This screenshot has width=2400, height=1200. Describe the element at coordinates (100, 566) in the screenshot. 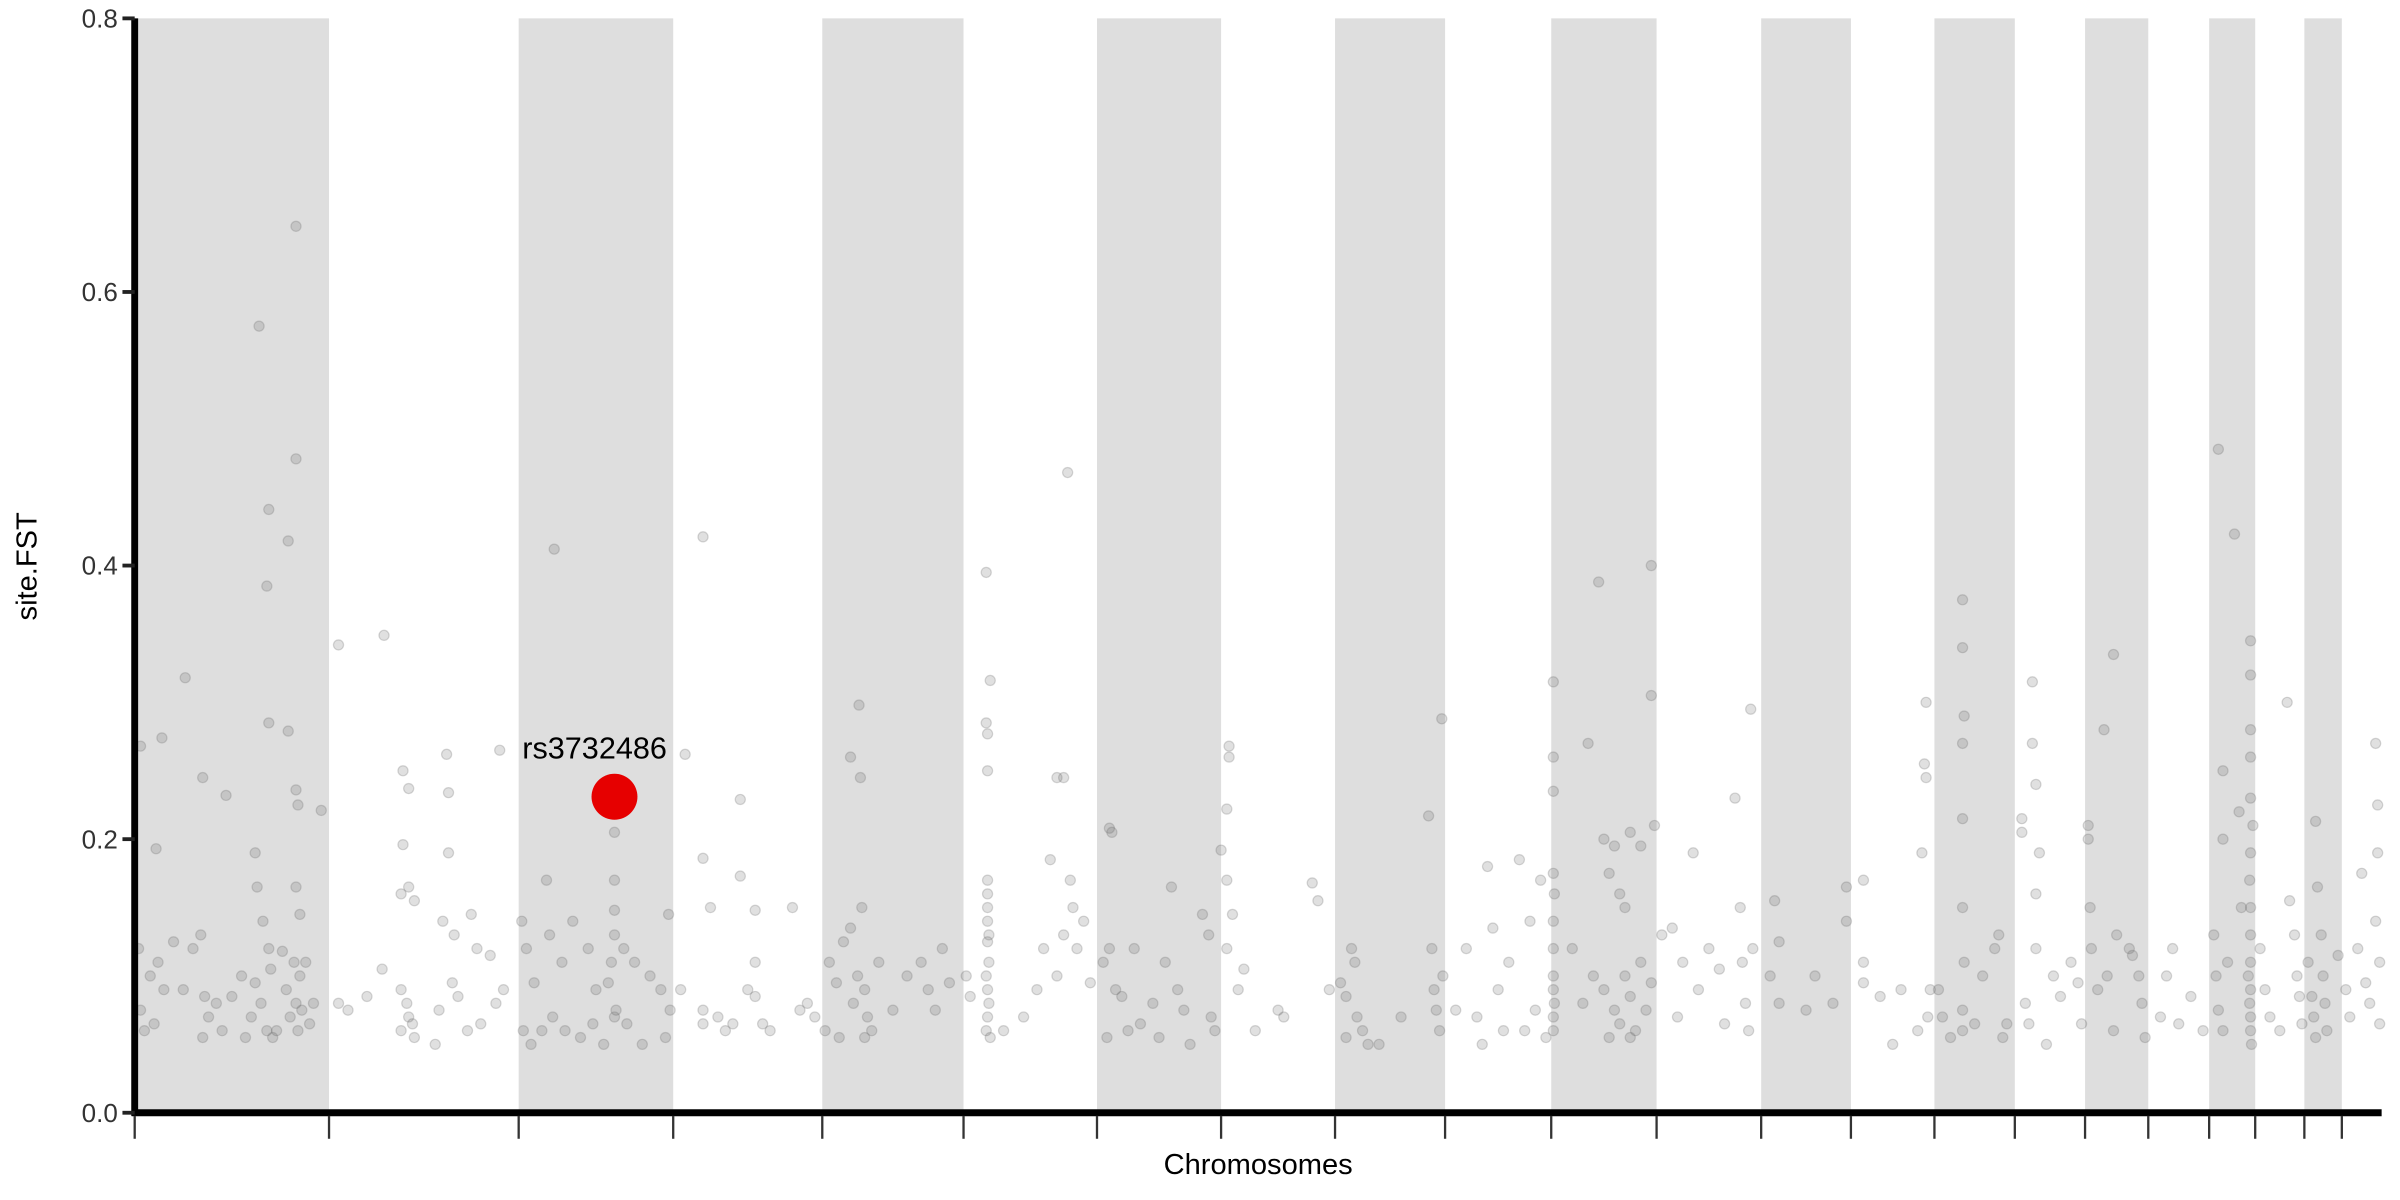

I see `y-tick-label: 0.4` at that location.